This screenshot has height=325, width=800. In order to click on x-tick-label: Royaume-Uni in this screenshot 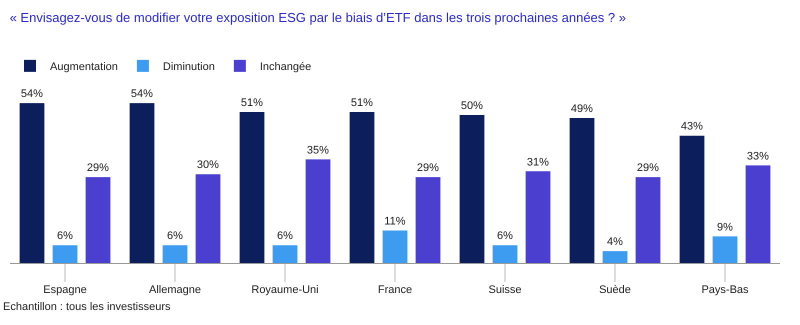, I will do `click(285, 290)`.